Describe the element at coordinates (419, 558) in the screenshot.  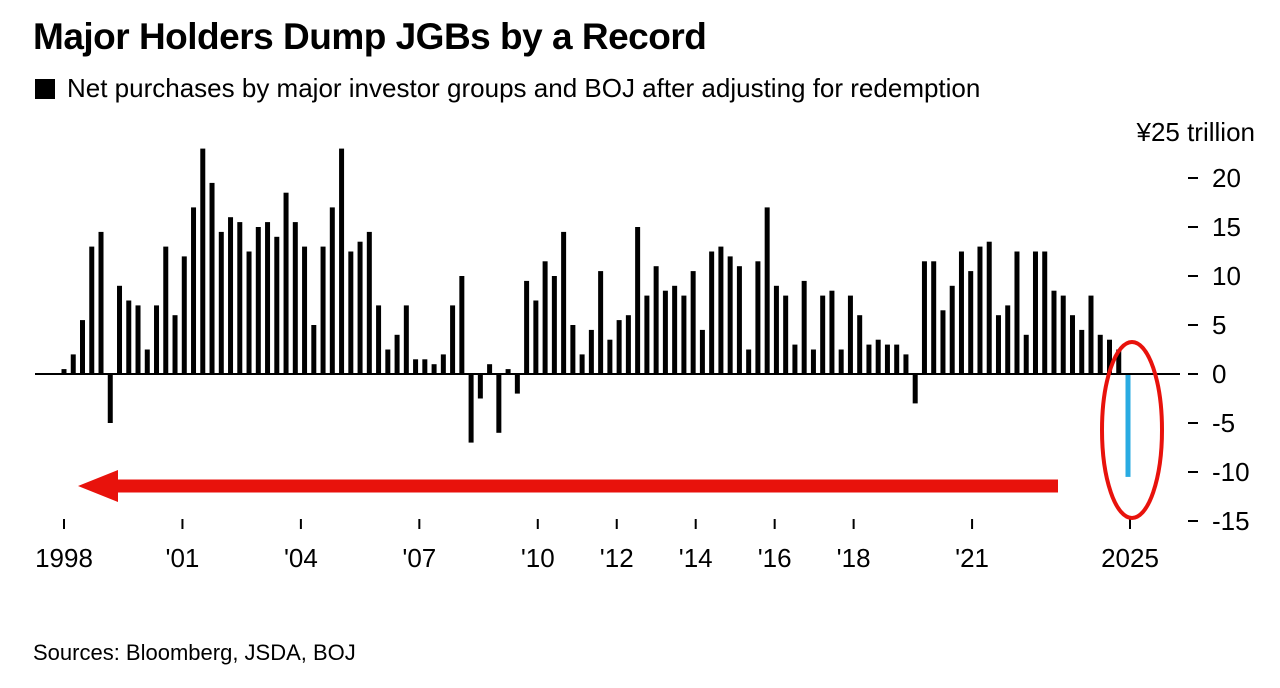
I see `x-tick-label: '07` at that location.